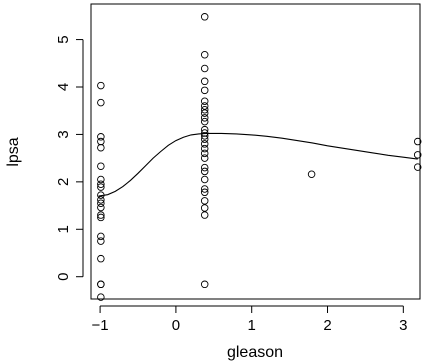 The height and width of the screenshot is (362, 431). Describe the element at coordinates (69, 158) in the screenshot. I see `y-axis: 0 1 2 3 4 5` at that location.